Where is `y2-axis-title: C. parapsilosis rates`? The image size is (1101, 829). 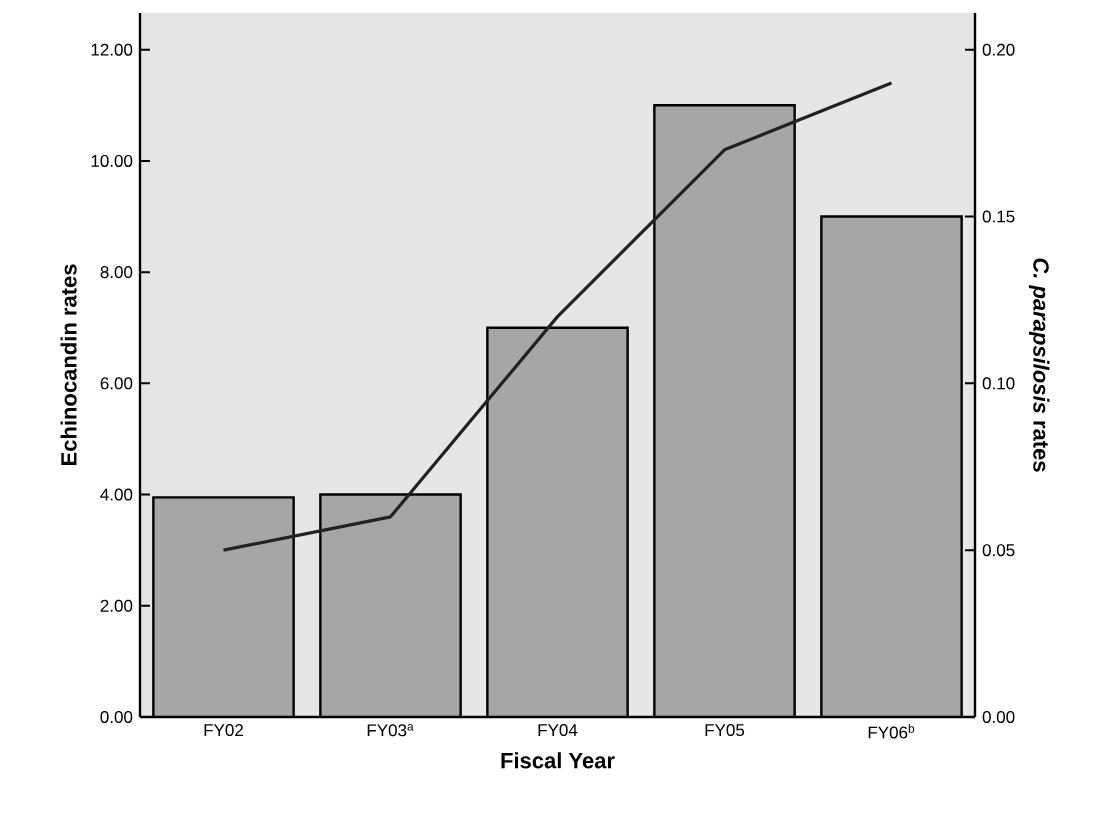
y2-axis-title: C. parapsilosis rates is located at coordinates (1039, 365).